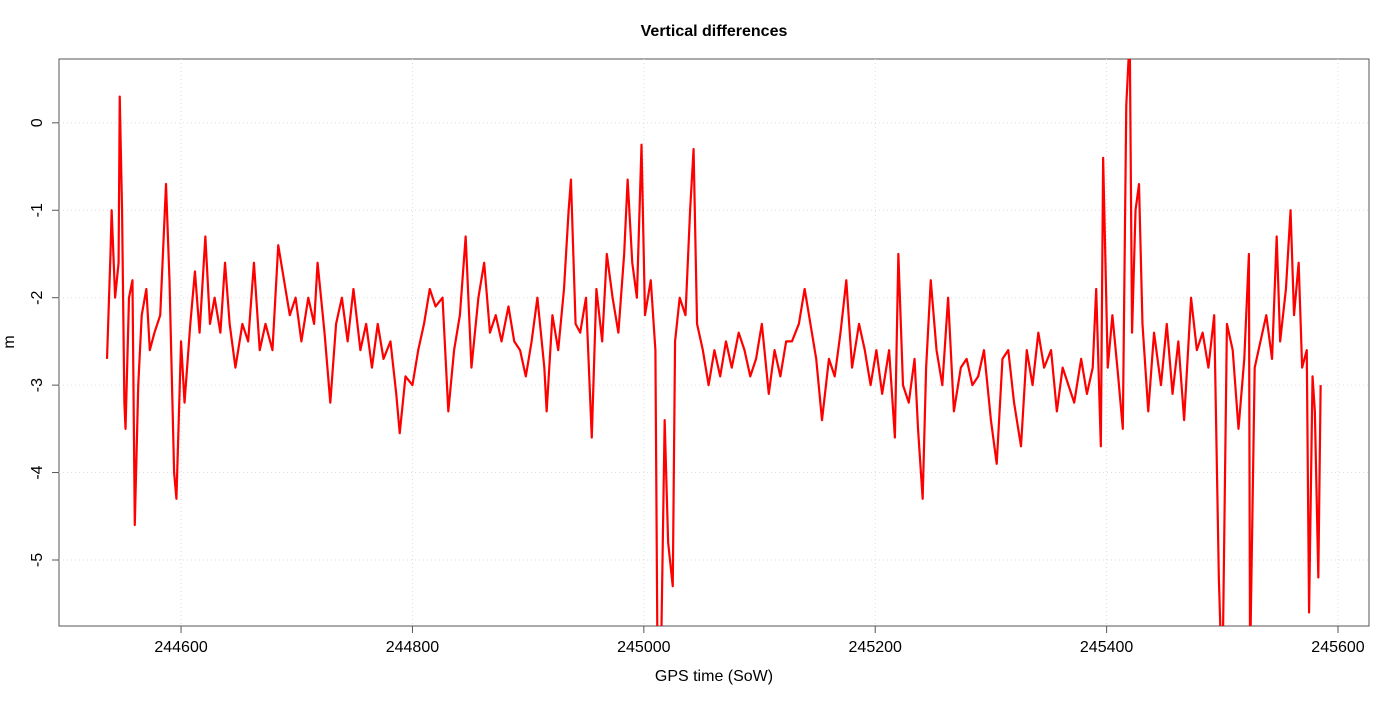 The width and height of the screenshot is (1400, 705). Describe the element at coordinates (37, 385) in the screenshot. I see `y-tick-label: -3` at that location.